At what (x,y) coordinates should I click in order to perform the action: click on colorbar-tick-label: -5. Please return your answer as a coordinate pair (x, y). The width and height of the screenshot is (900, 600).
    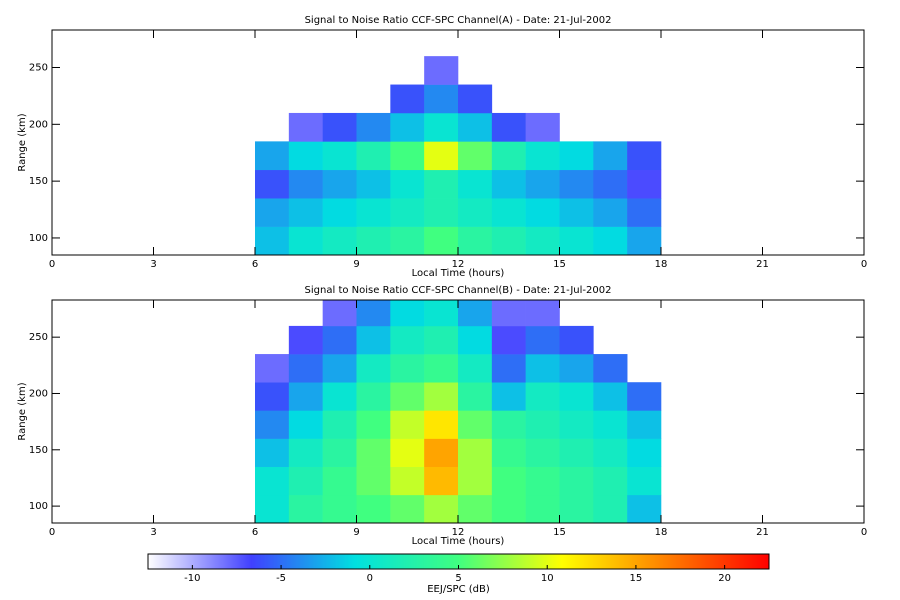
    Looking at the image, I should click on (281, 578).